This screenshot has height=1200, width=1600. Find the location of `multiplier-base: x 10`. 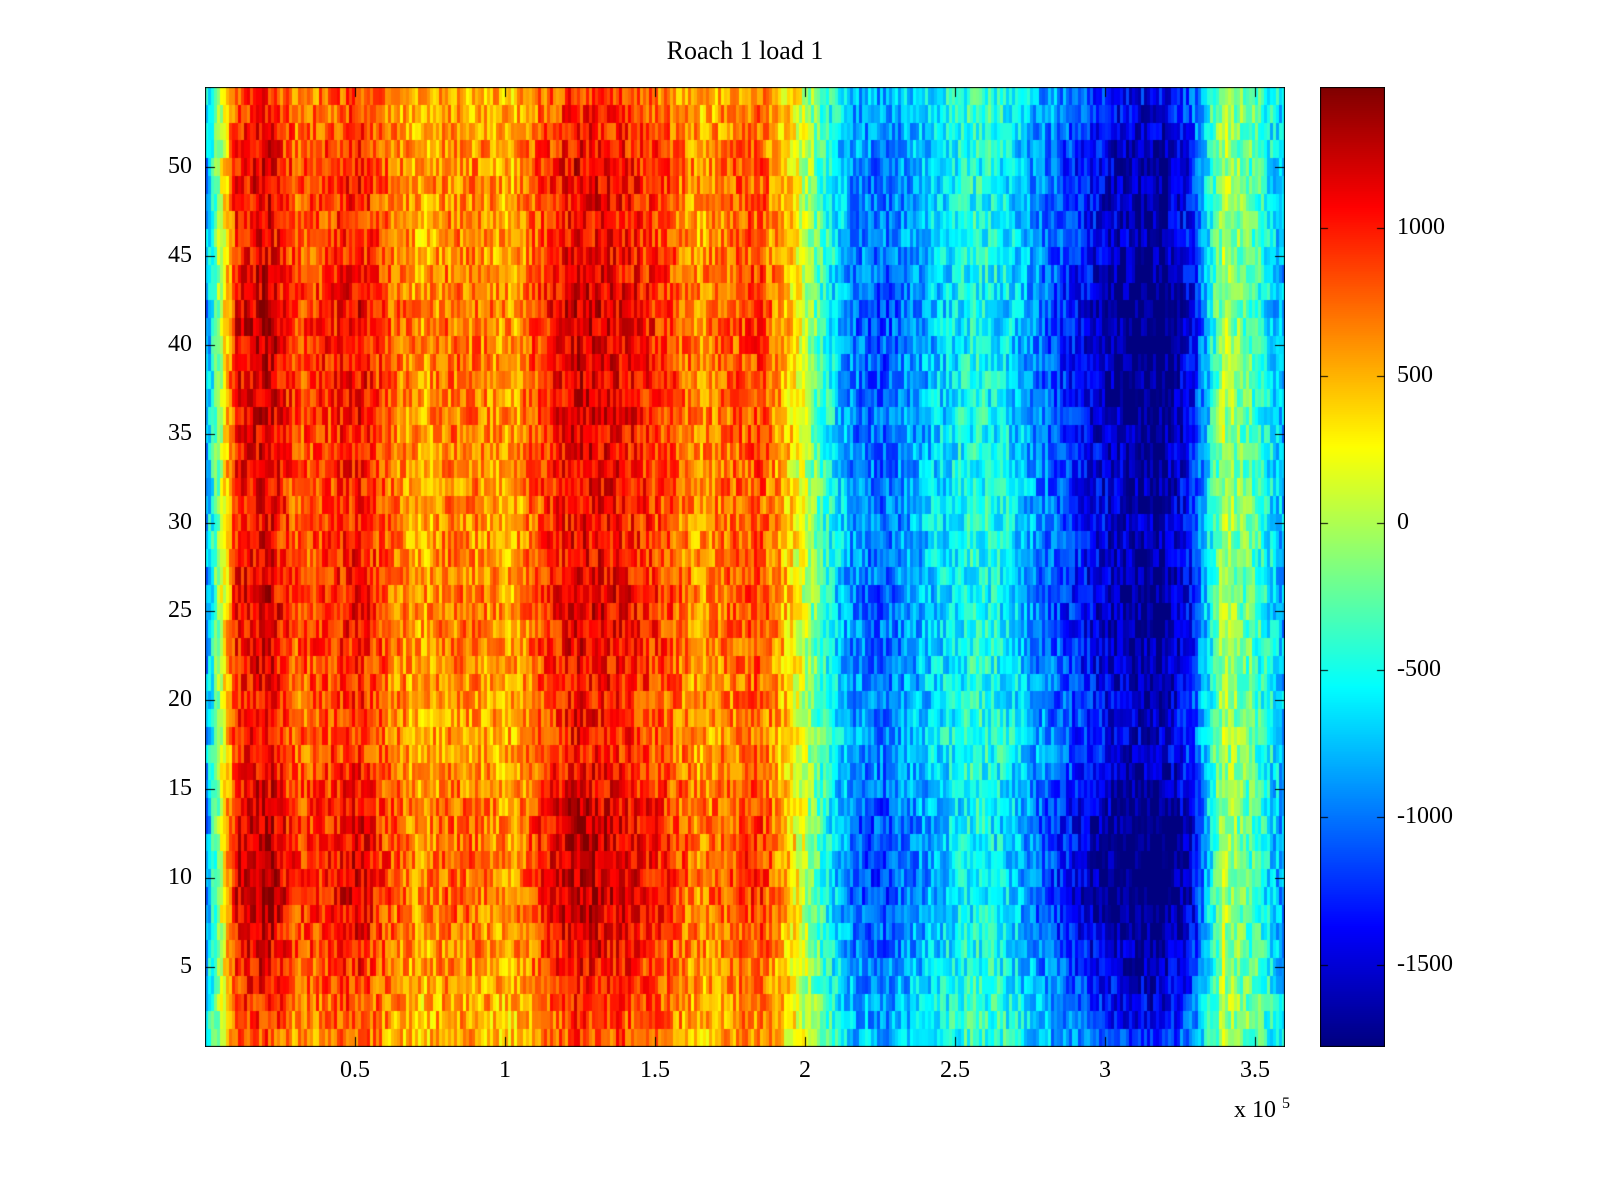

multiplier-base: x 10 is located at coordinates (1255, 1110).